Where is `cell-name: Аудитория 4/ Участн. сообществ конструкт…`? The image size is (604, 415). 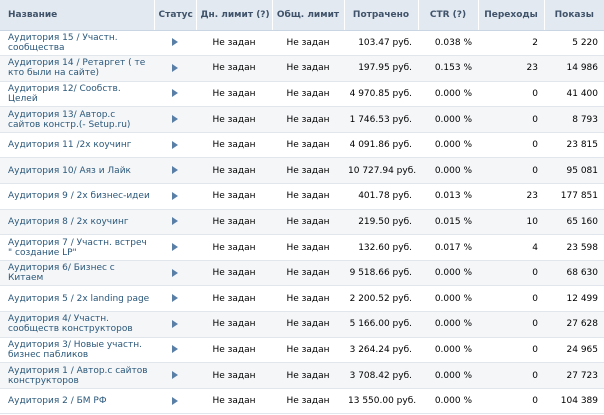 cell-name: Аудитория 4/ Участн. сообществ конструкт… is located at coordinates (77, 324).